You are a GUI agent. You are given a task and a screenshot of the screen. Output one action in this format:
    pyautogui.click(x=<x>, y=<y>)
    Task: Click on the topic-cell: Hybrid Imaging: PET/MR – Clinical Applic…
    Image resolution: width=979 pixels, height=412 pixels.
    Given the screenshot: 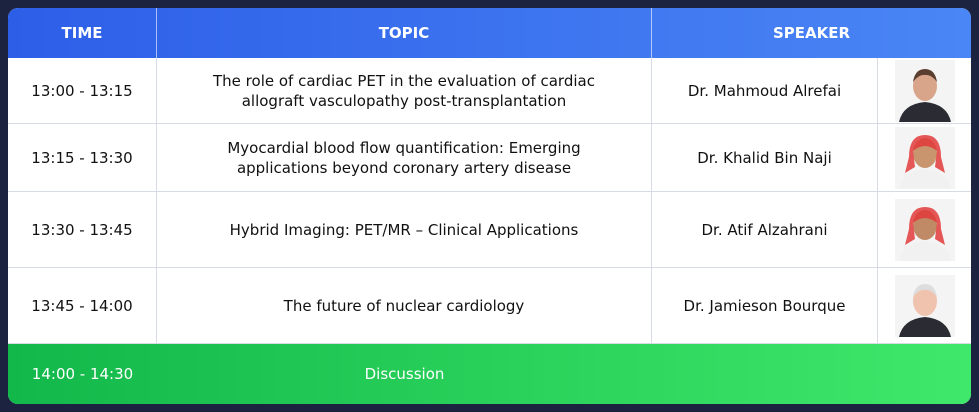 What is the action you would take?
    pyautogui.click(x=404, y=229)
    